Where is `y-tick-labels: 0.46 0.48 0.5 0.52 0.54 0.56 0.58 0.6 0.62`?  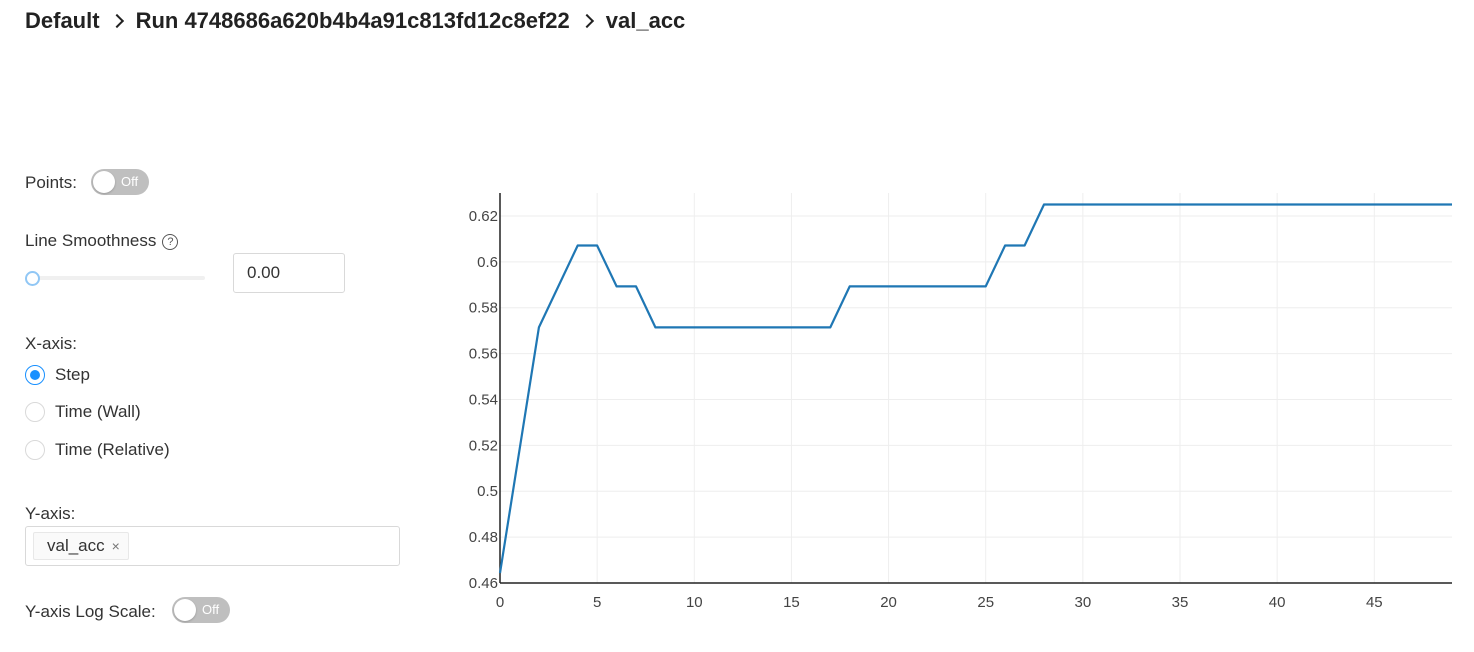
y-tick-labels: 0.46 0.48 0.5 0.52 0.54 0.56 0.58 0.6 0.62 is located at coordinates (483, 400).